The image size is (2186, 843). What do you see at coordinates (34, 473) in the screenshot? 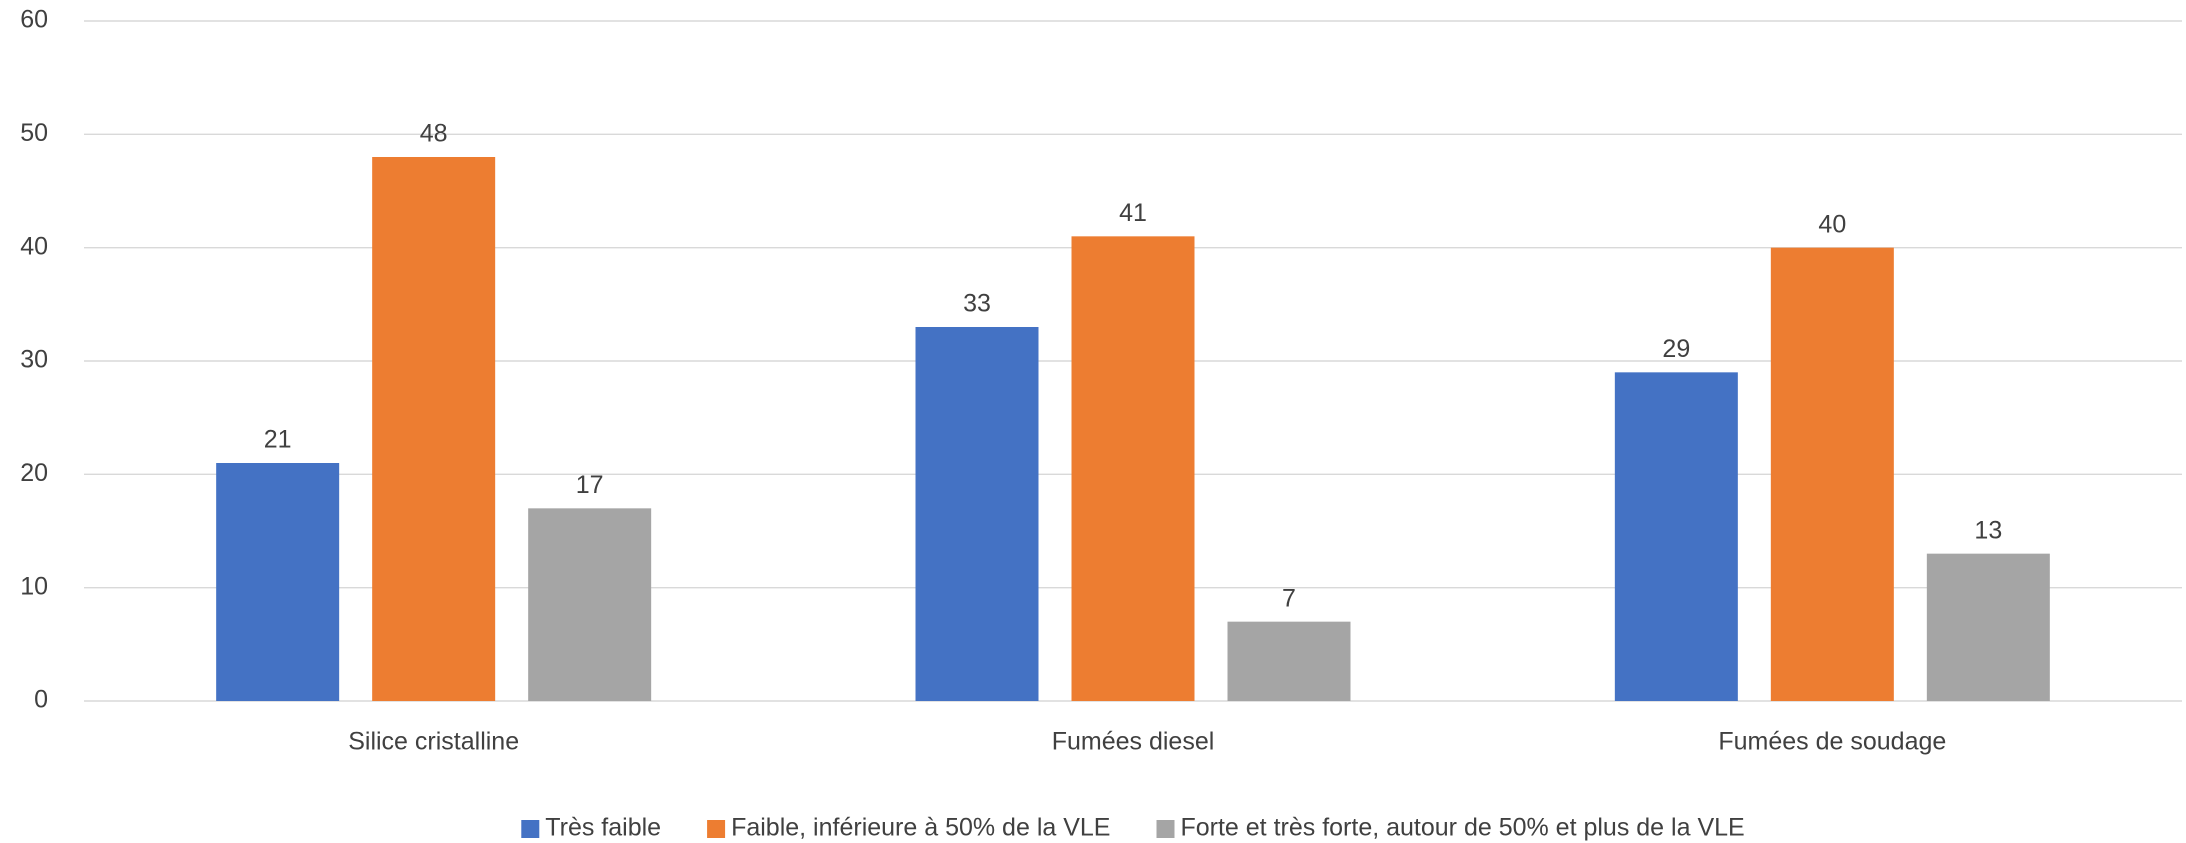
I see `y-tick-label: 20` at bounding box center [34, 473].